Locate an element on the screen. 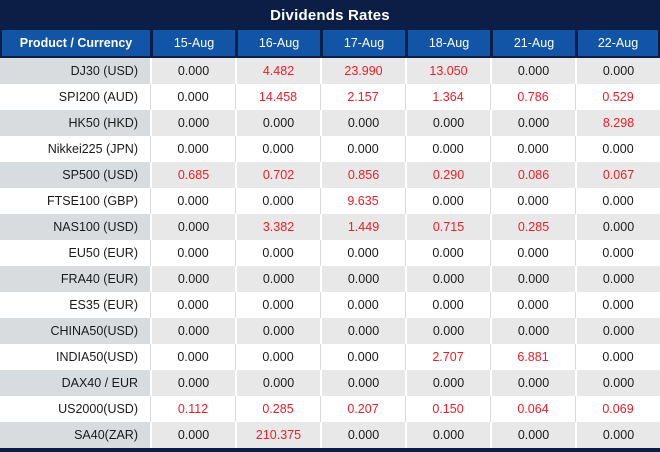 This screenshot has height=452, width=660. value-cell: 0.112 is located at coordinates (192, 409).